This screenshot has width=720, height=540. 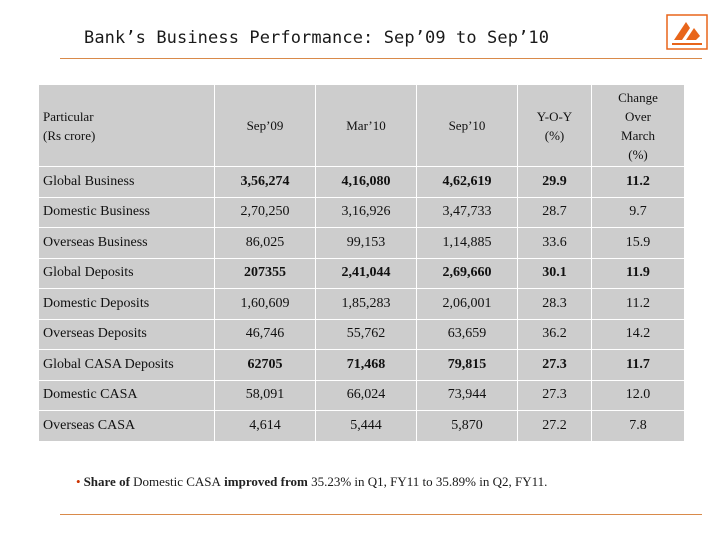 I want to click on row-label: Global CASA Deposits, so click(x=126, y=365).